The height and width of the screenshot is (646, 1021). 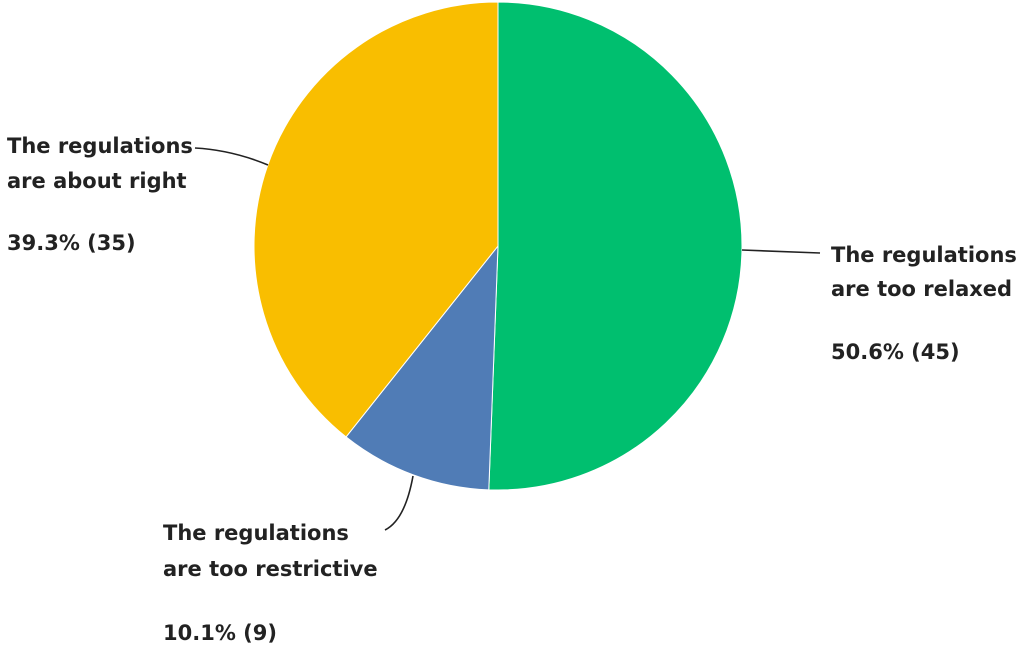 I want to click on slice-label-right-line1: The regulations, so click(x=100, y=146).